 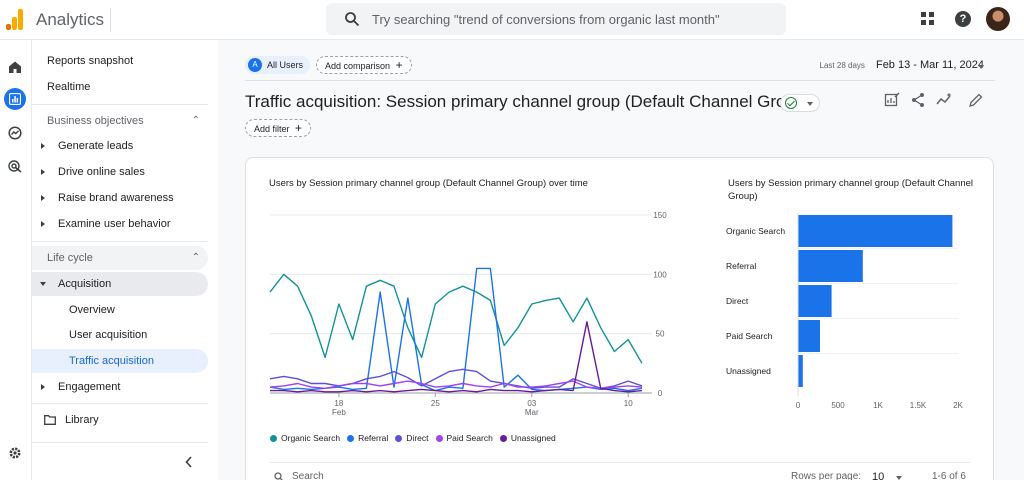 I want to click on date-range-picker: Last 28 days Feb 13 - Mar 11, 2024, so click(x=902, y=65).